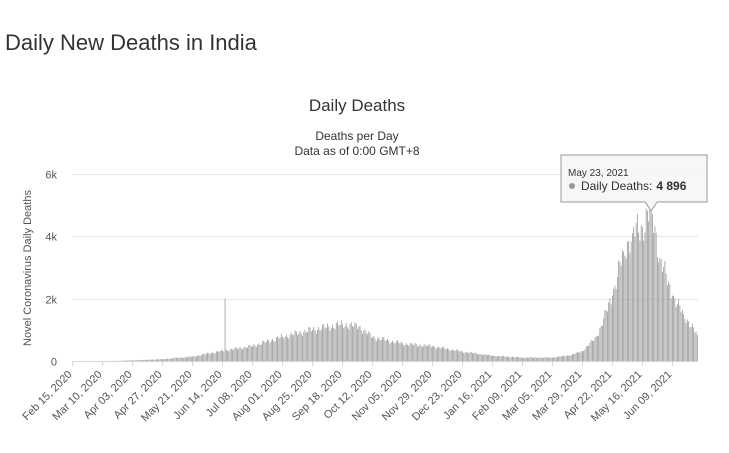 The height and width of the screenshot is (453, 729). I want to click on page-heading: Daily New Deaths in India, so click(131, 42).